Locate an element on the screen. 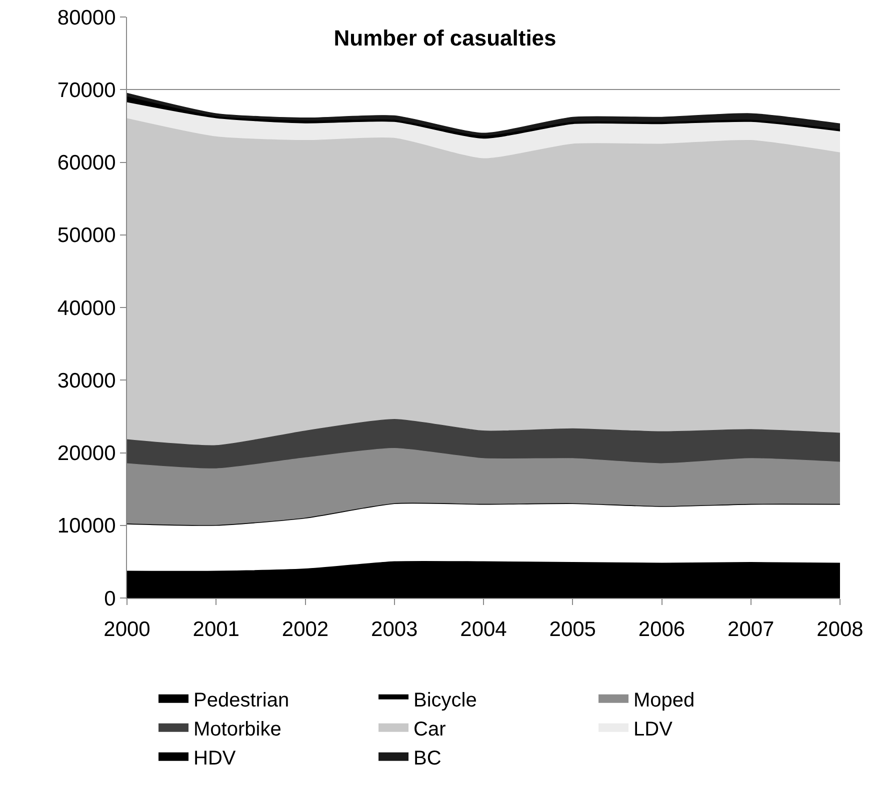 The width and height of the screenshot is (886, 788). y-tick-label: 70000 is located at coordinates (86, 90).